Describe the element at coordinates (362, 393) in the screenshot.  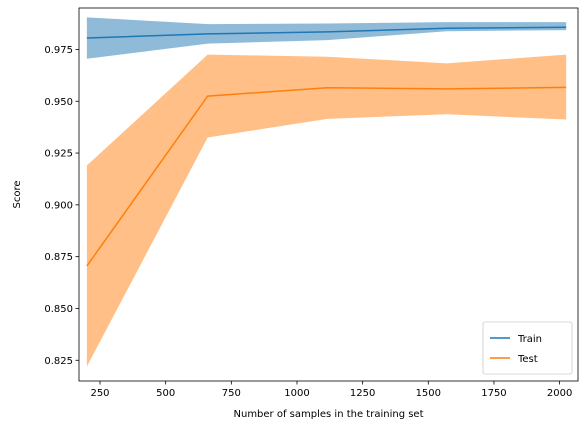
I see `x-tick-label: 1250` at that location.